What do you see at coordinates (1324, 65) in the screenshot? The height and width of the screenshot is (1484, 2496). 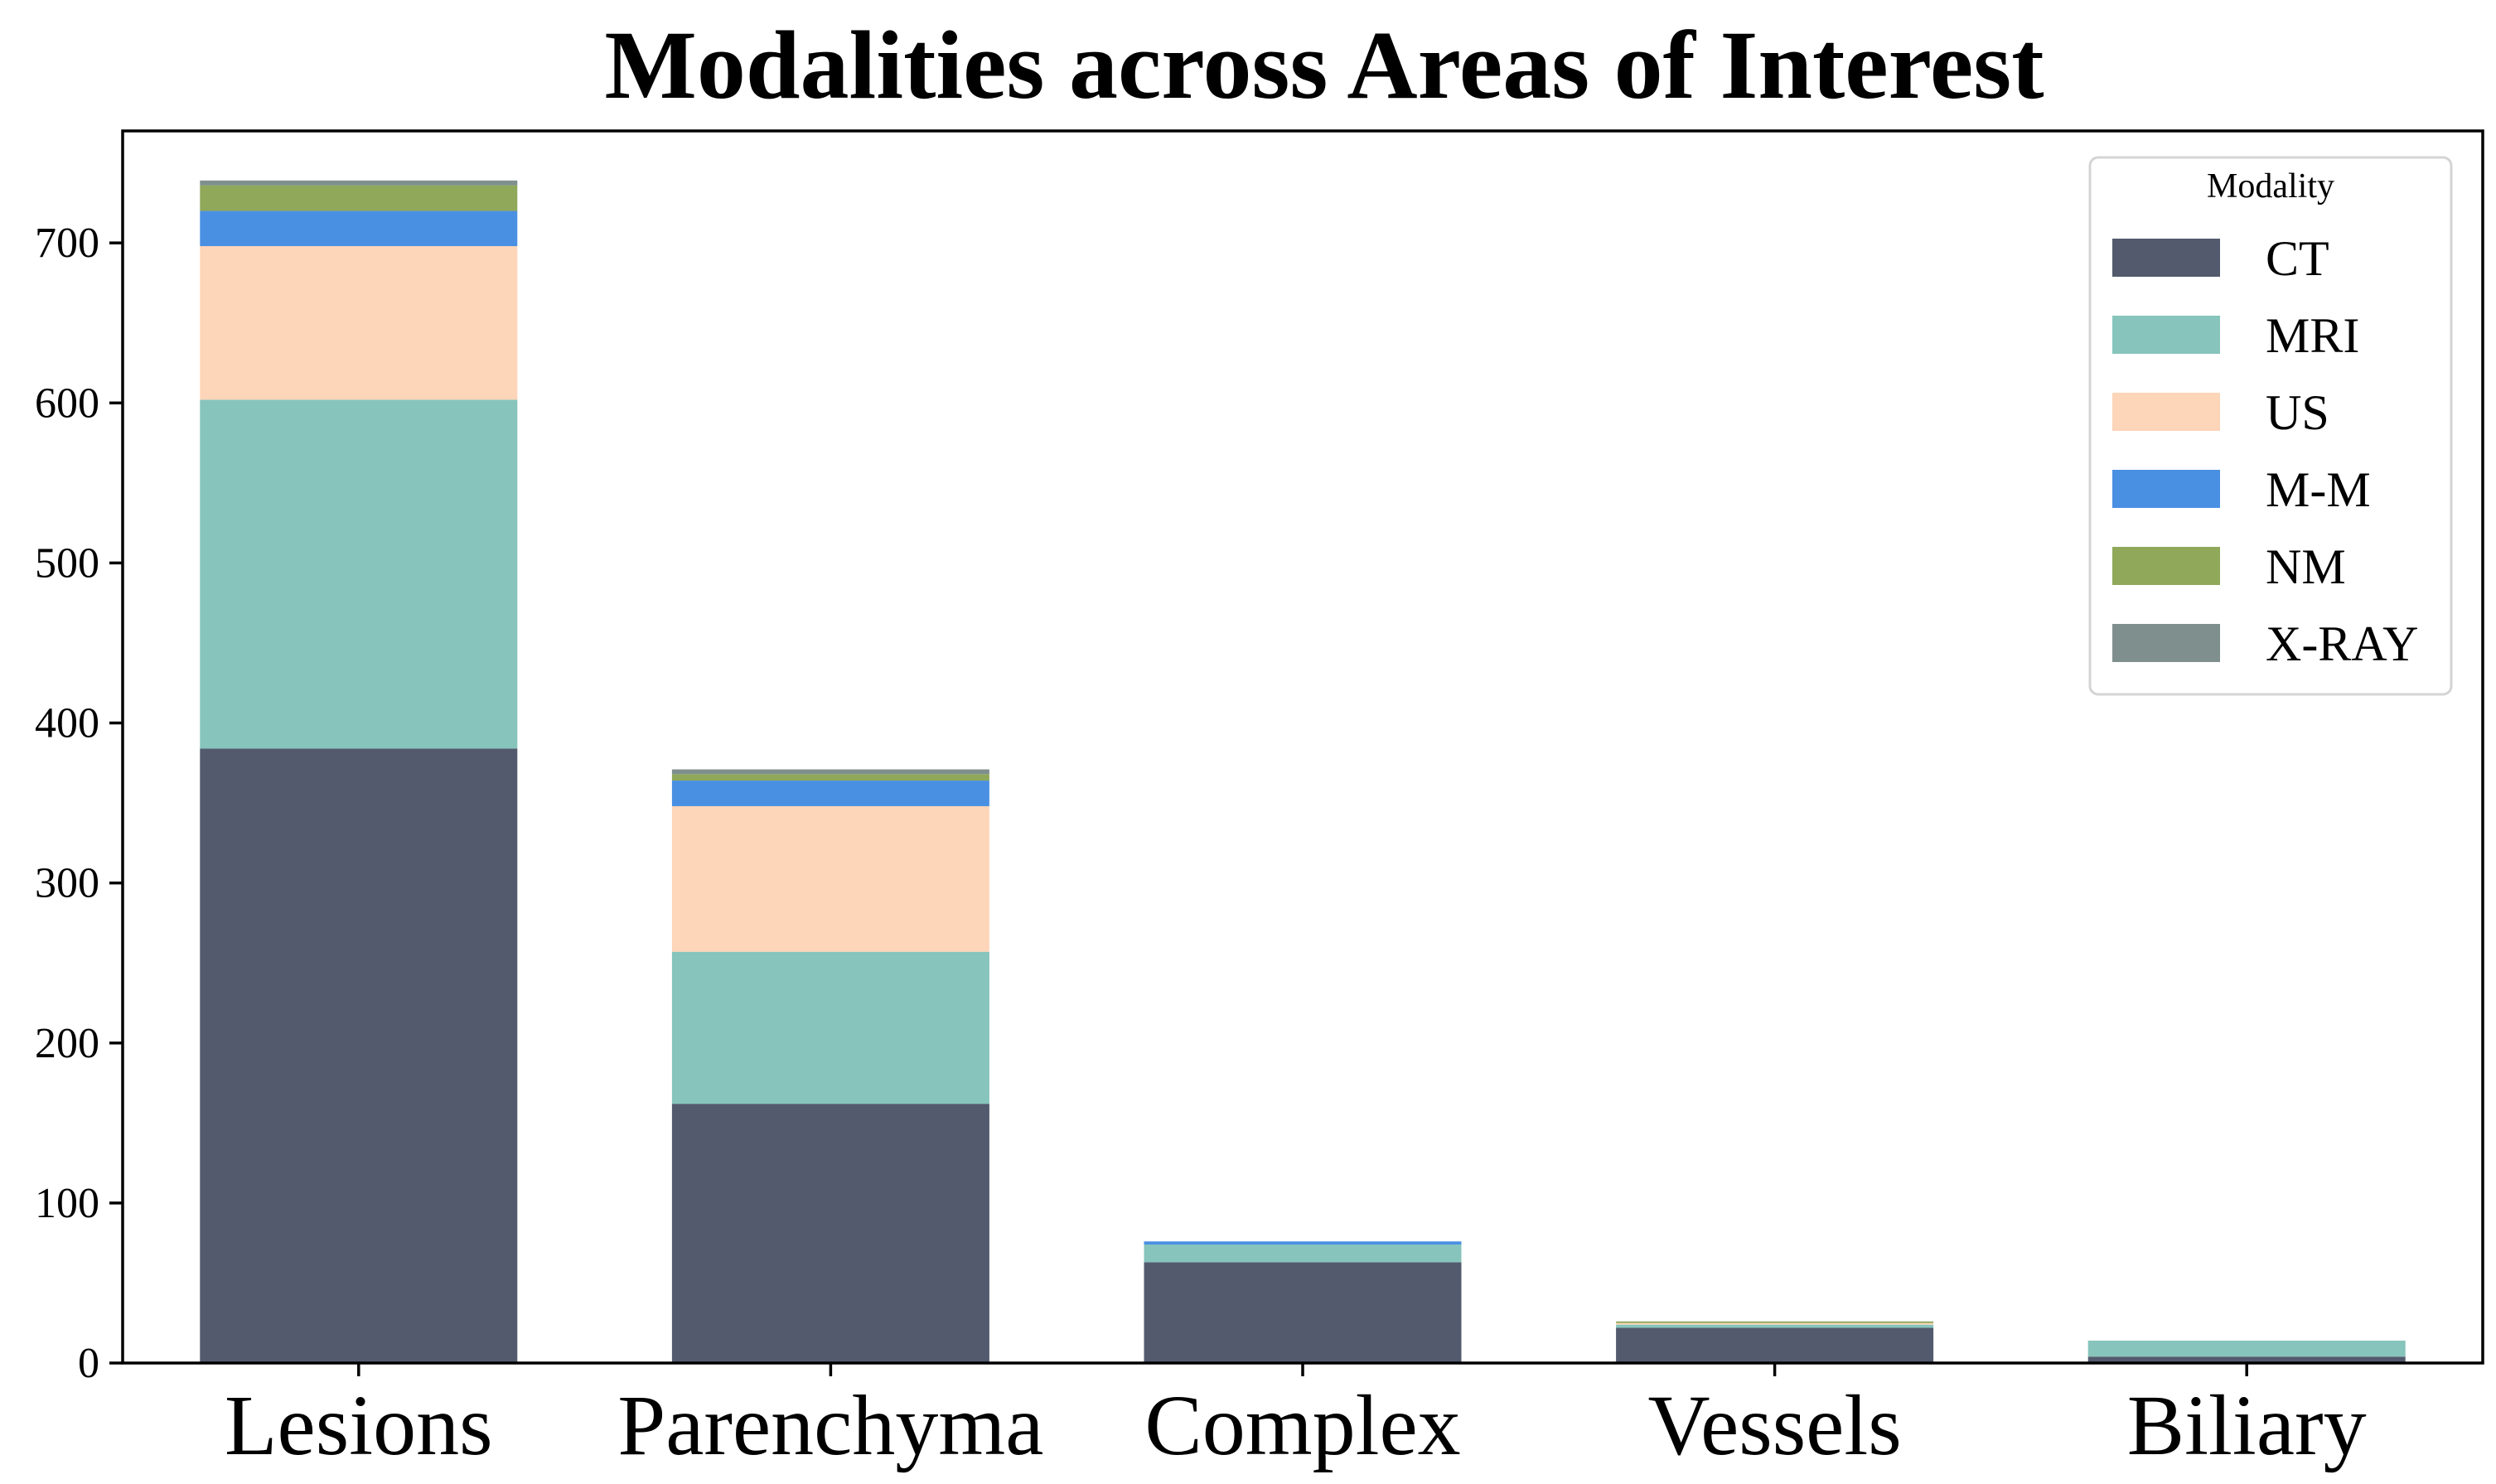 I see `chart-title: Modalities across Areas of Interest` at bounding box center [1324, 65].